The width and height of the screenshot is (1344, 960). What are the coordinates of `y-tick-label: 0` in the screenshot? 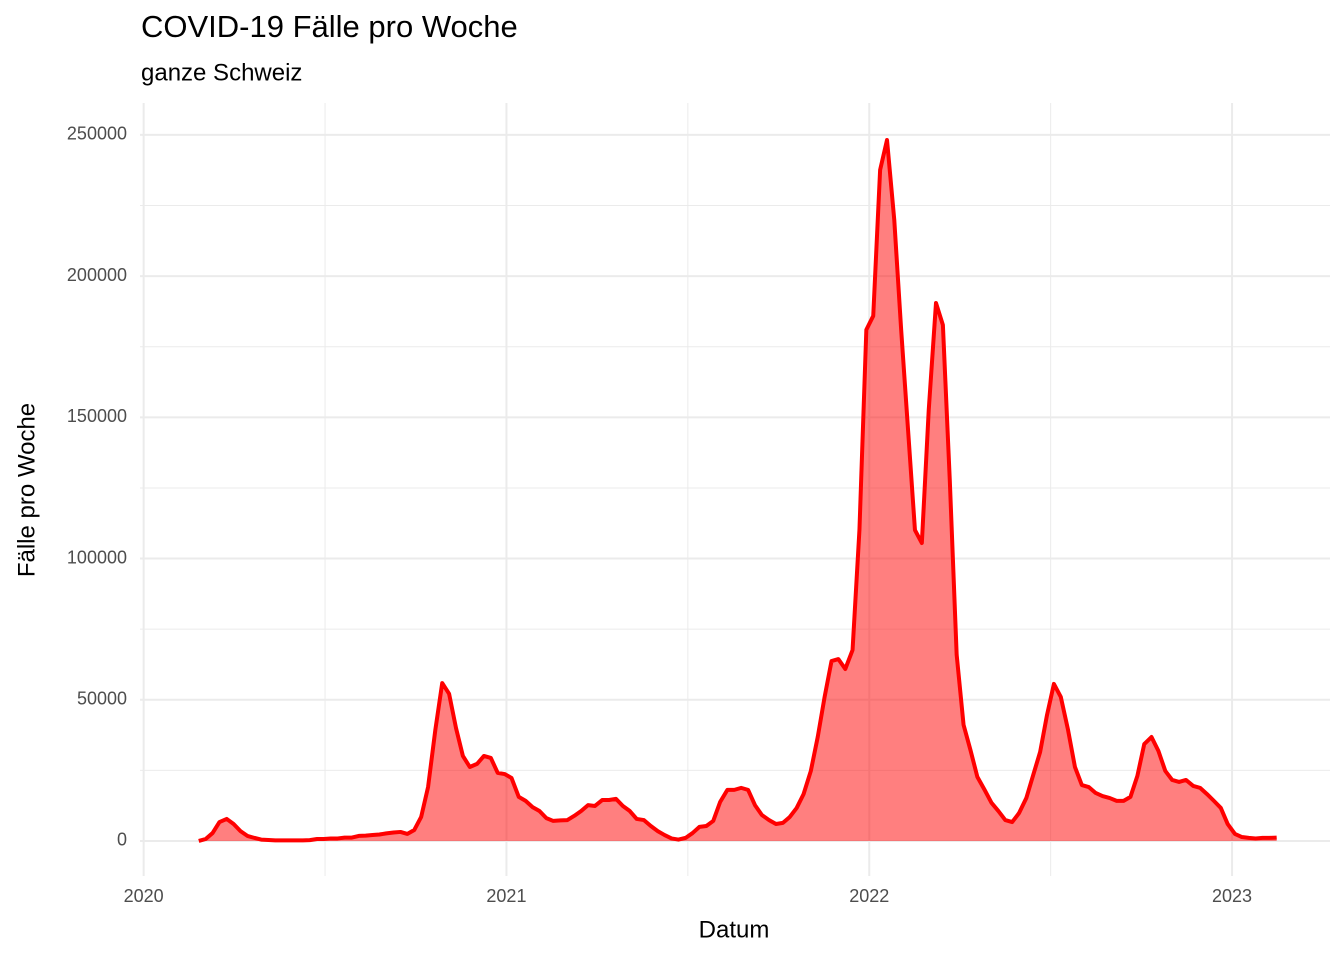 It's located at (122, 840).